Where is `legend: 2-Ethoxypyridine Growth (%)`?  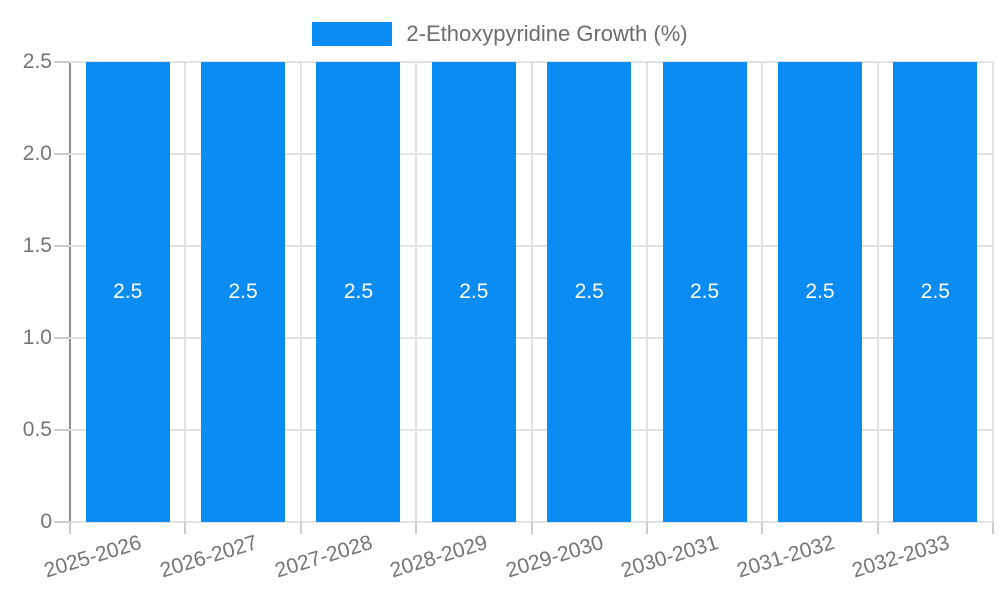 legend: 2-Ethoxypyridine Growth (%) is located at coordinates (500, 34).